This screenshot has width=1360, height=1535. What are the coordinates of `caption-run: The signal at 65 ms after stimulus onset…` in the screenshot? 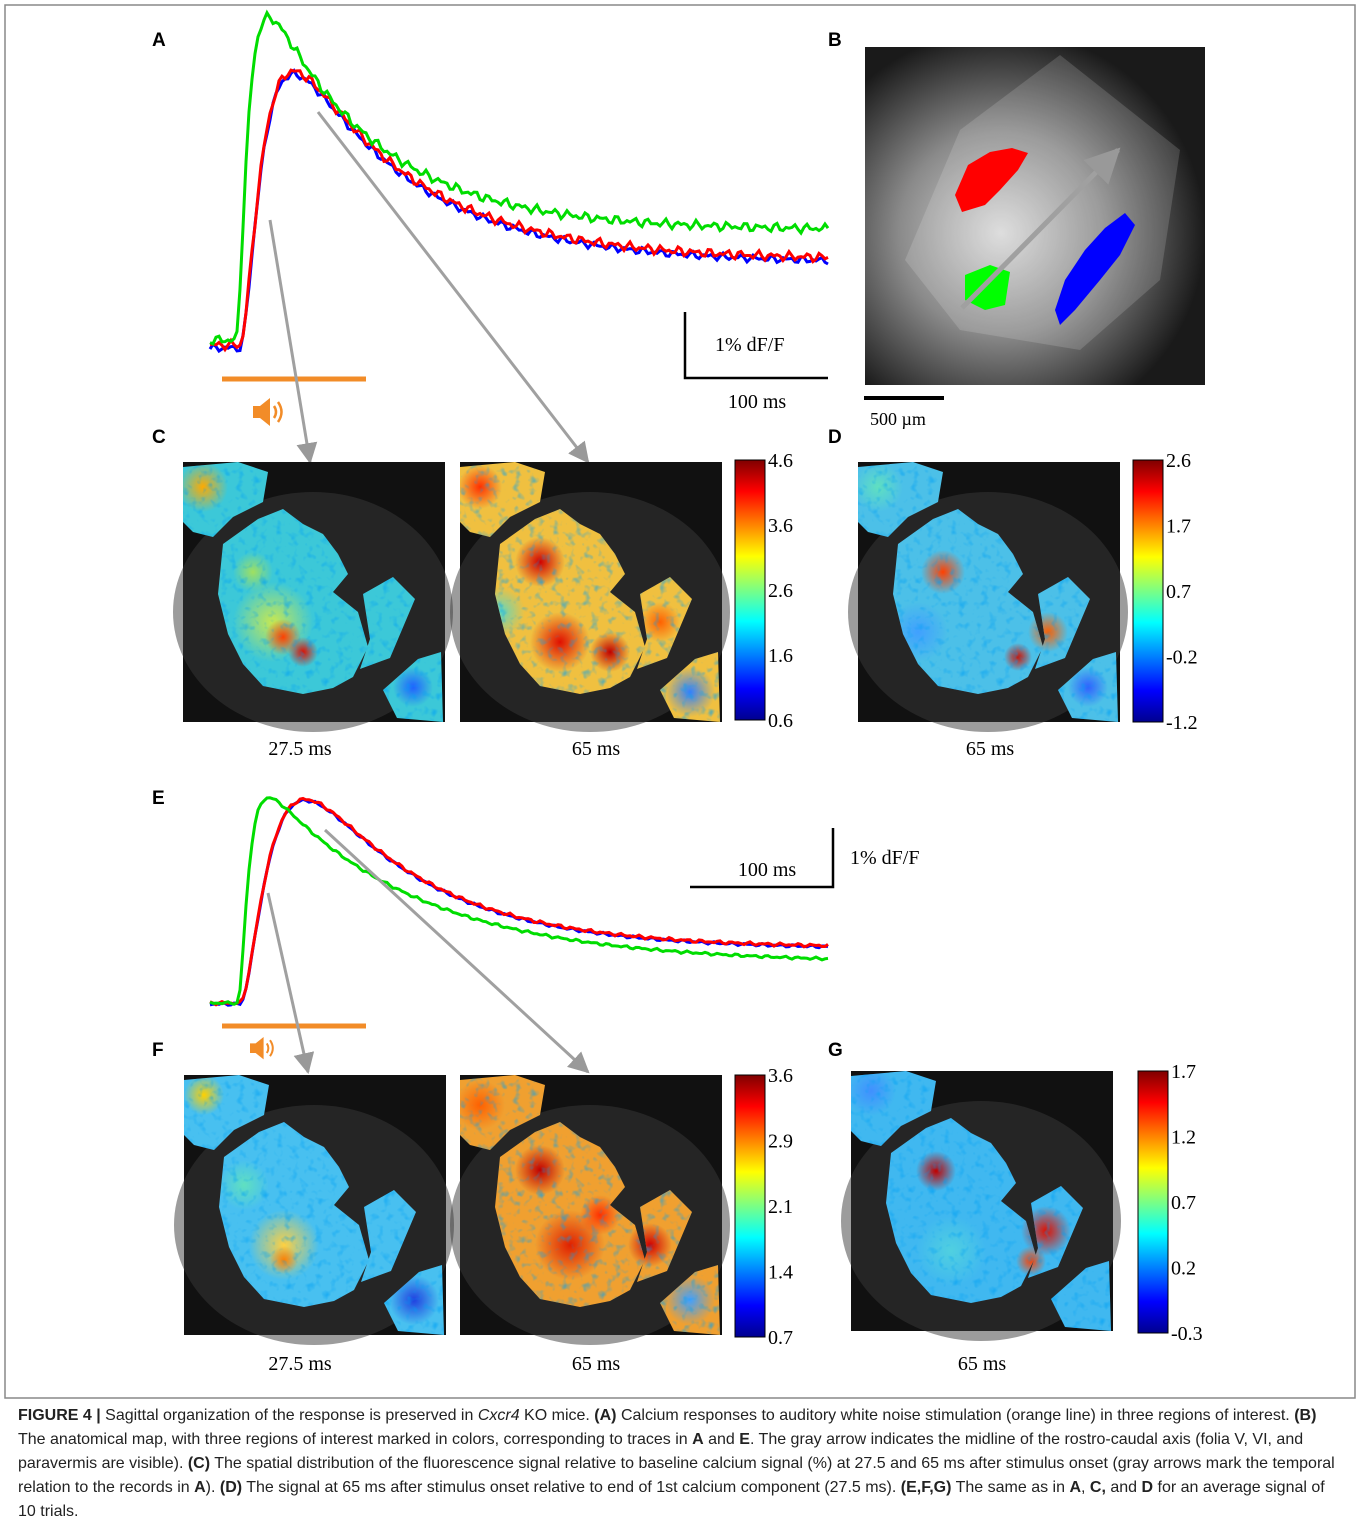 It's located at (571, 1487).